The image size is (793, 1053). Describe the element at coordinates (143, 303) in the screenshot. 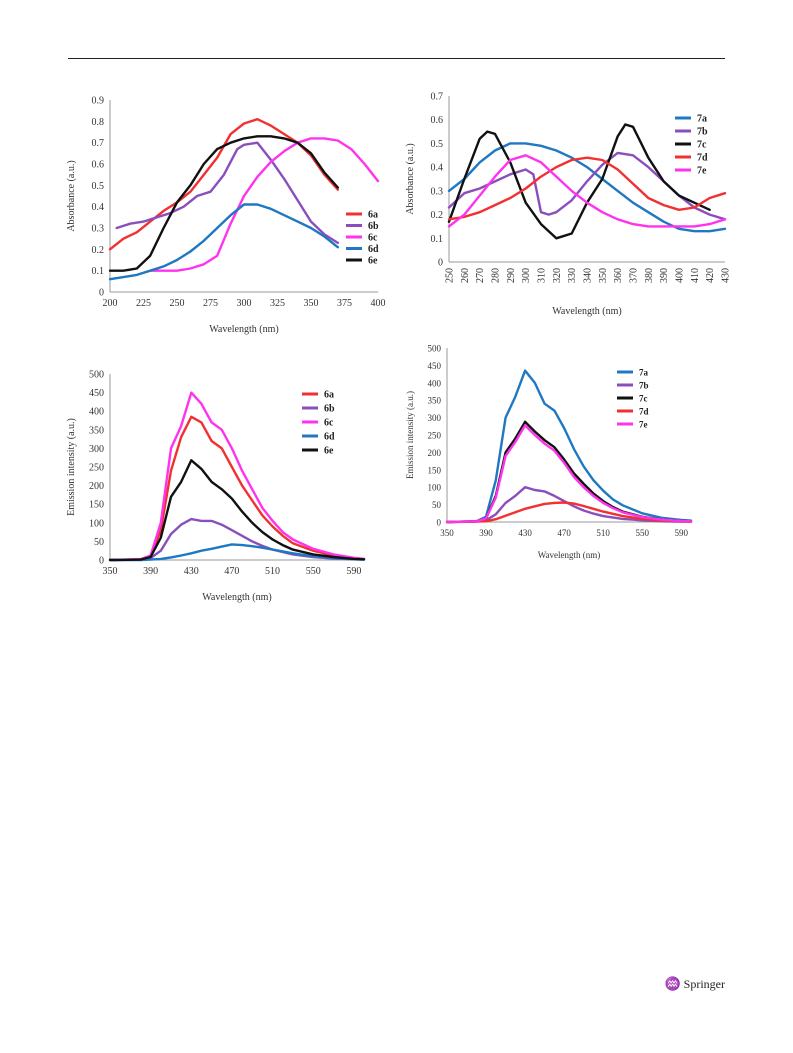

I see `x-tick-label: 225` at that location.